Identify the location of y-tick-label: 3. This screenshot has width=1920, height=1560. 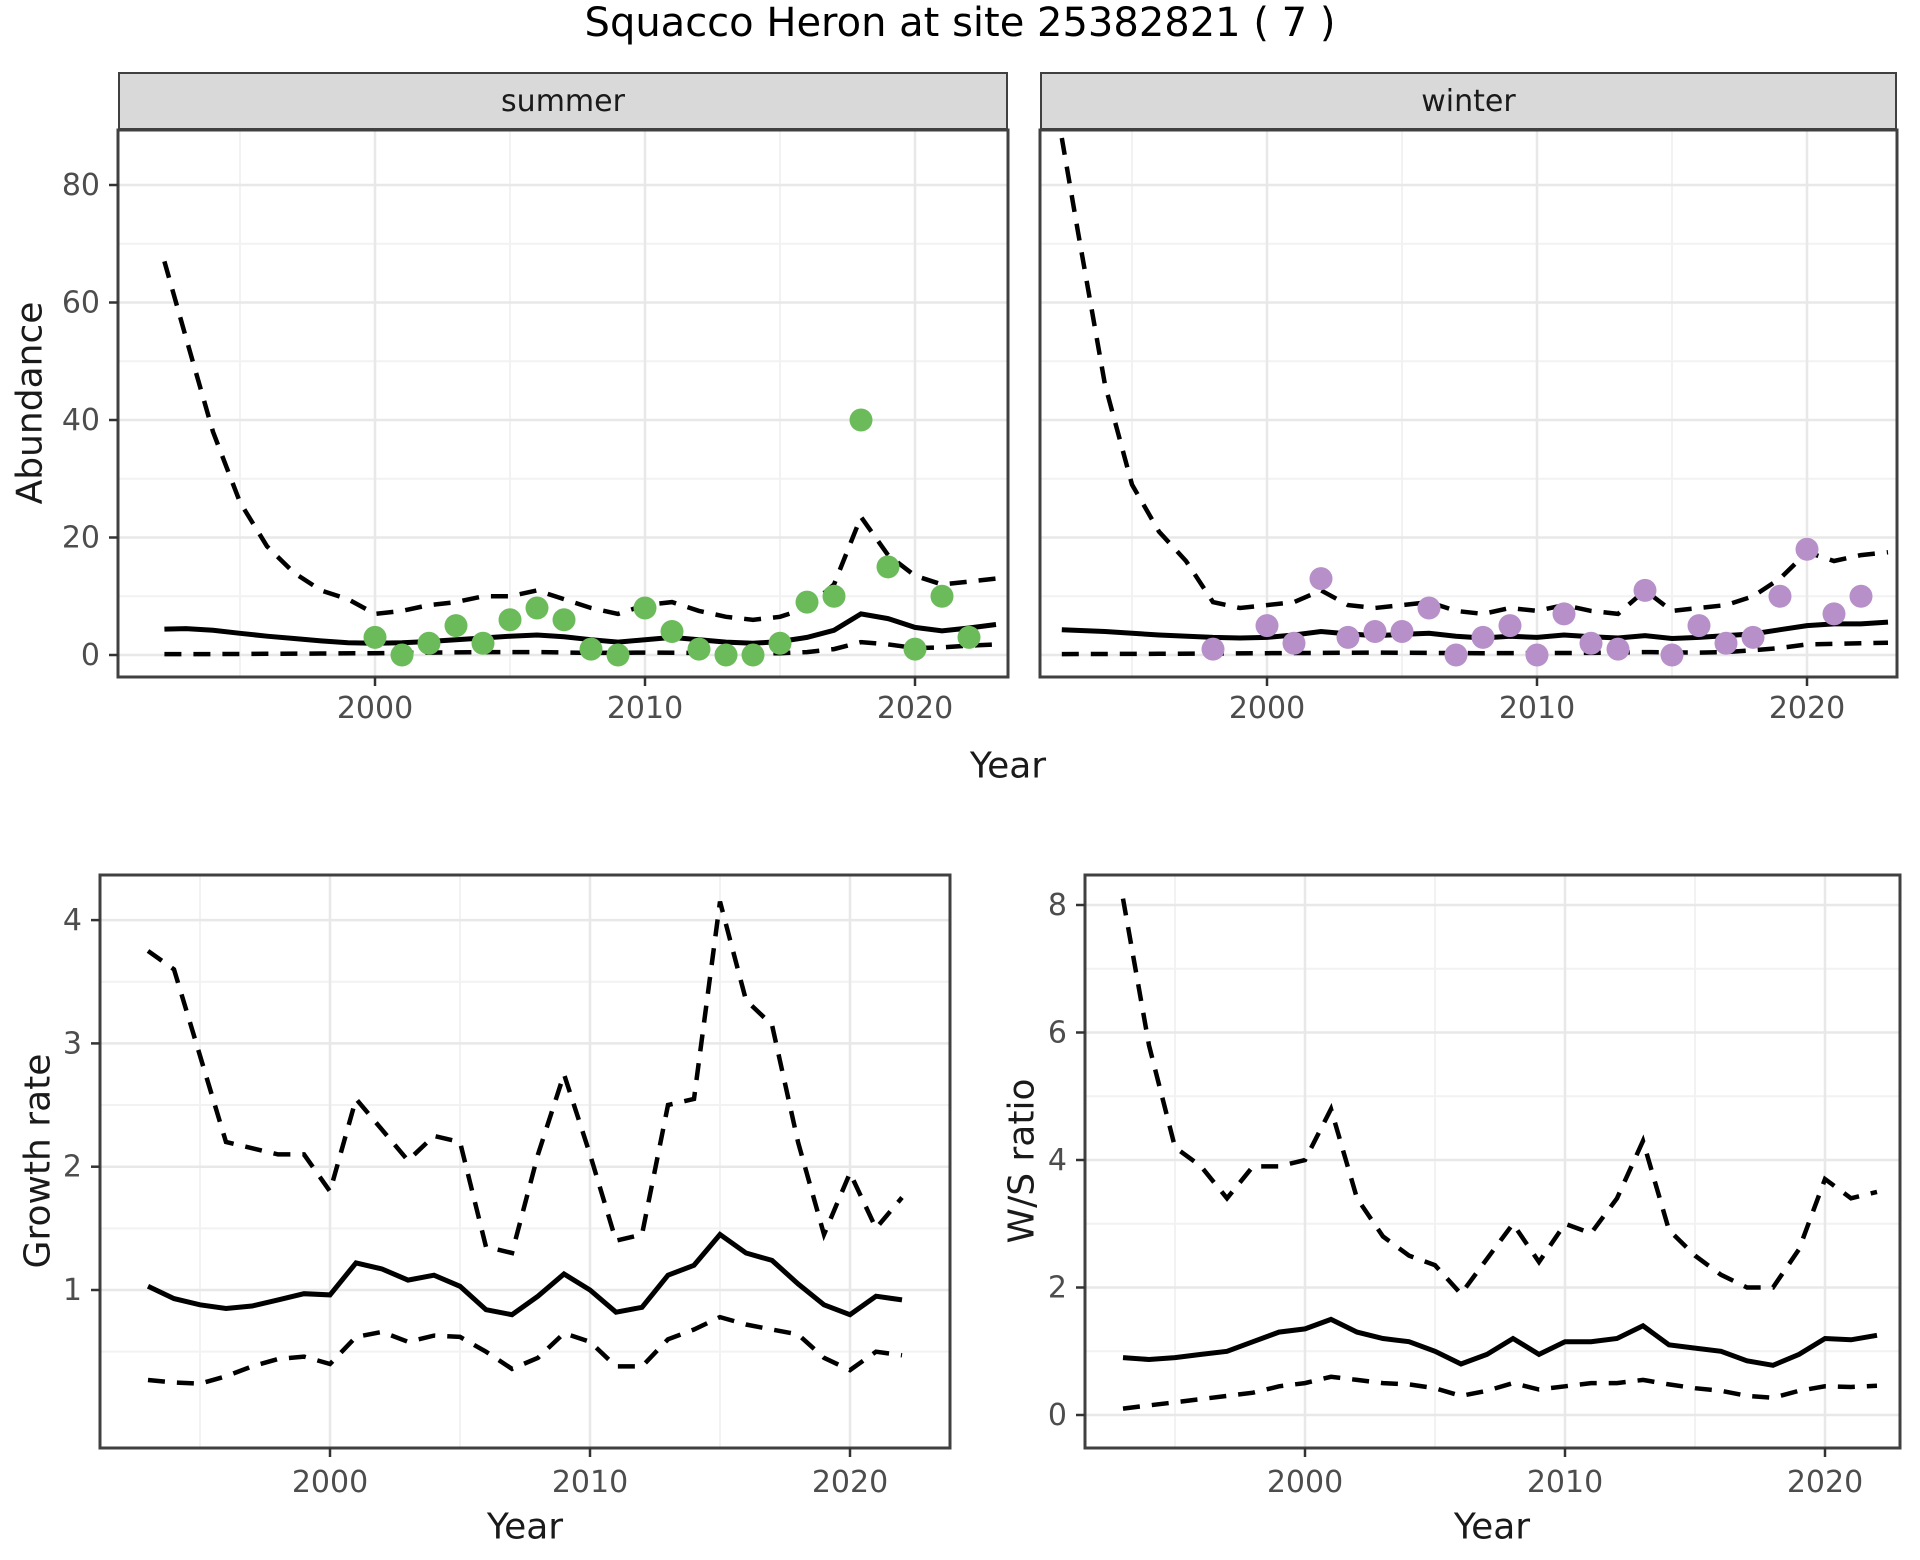
(72, 1043).